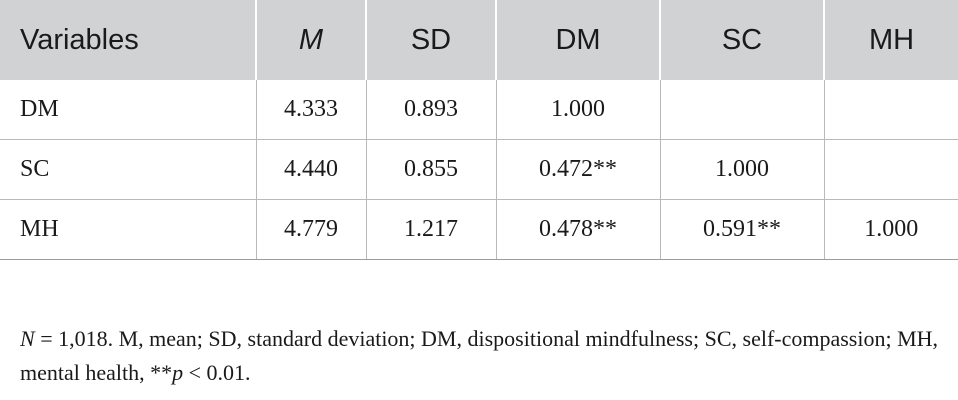 This screenshot has height=400, width=958. What do you see at coordinates (890, 229) in the screenshot?
I see `cell-mh: 1.000` at bounding box center [890, 229].